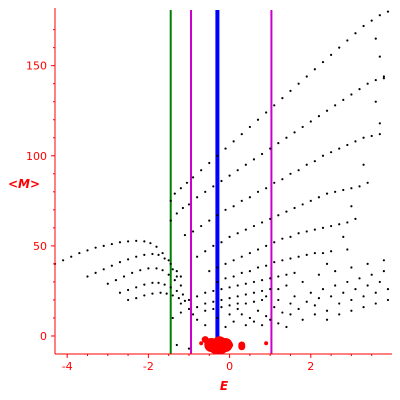 The image size is (400, 400). What do you see at coordinates (310, 366) in the screenshot?
I see `x-tick-label-3: 2` at bounding box center [310, 366].